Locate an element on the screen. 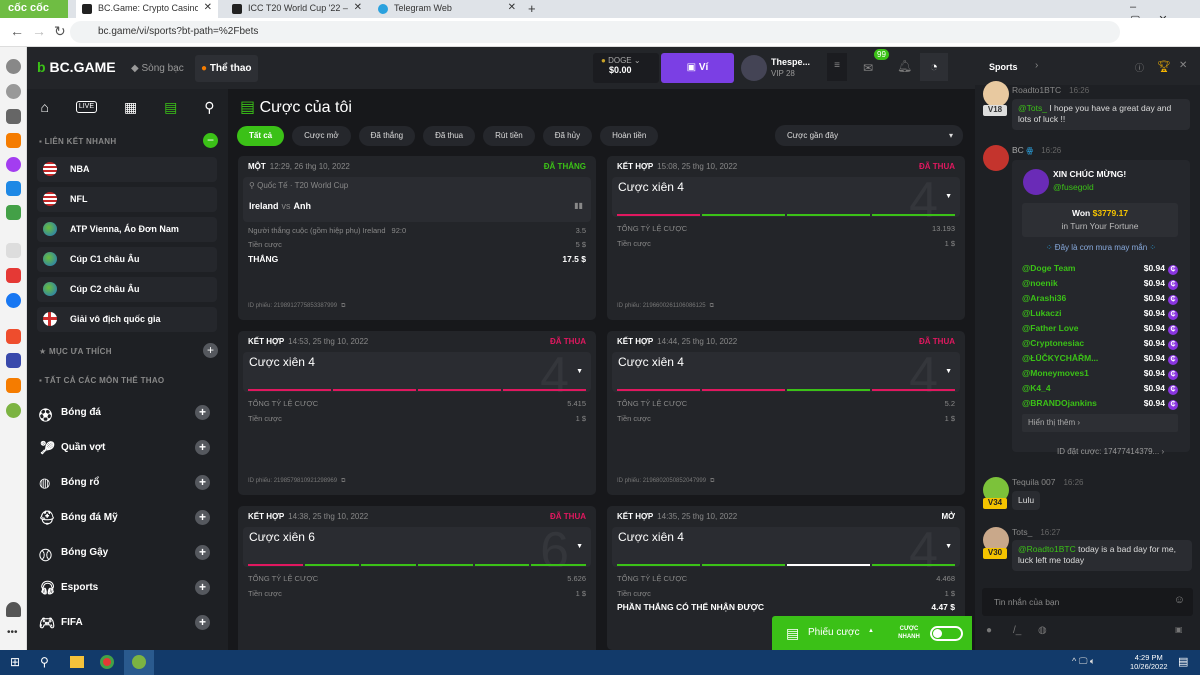 The width and height of the screenshot is (1200, 675). back-icon: ← is located at coordinates (17, 31).